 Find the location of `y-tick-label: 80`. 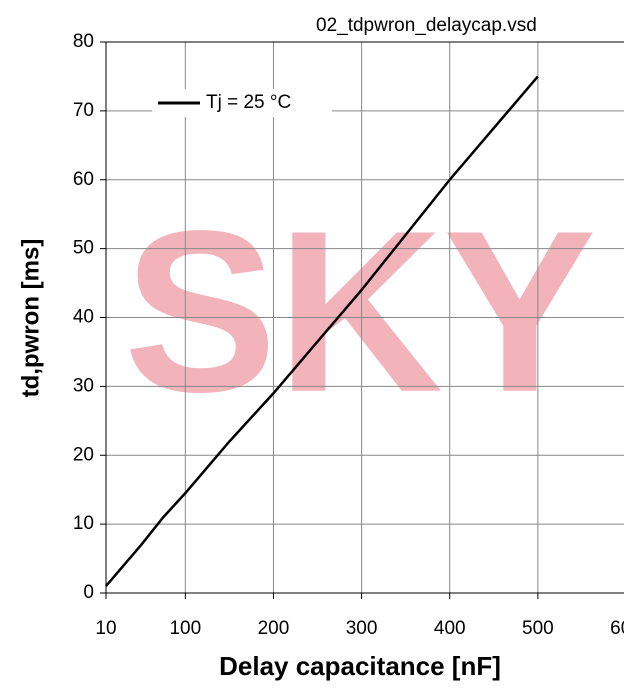

y-tick-label: 80 is located at coordinates (83, 41).